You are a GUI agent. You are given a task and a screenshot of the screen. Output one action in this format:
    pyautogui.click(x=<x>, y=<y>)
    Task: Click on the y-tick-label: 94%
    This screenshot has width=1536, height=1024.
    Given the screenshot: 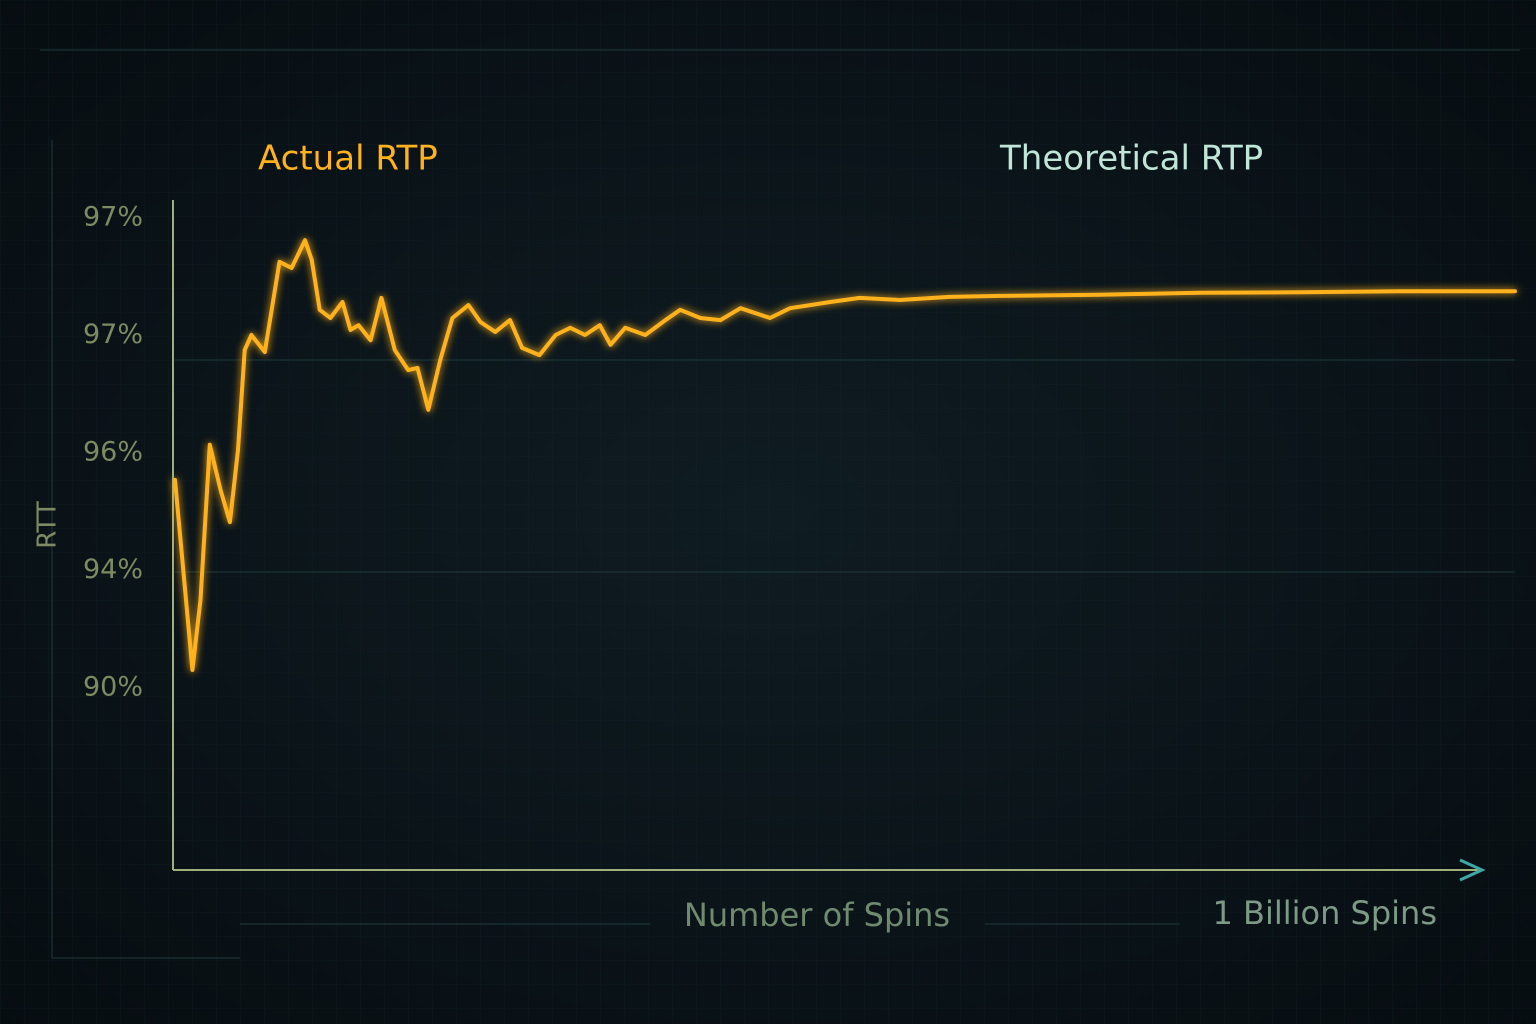 What is the action you would take?
    pyautogui.click(x=113, y=569)
    